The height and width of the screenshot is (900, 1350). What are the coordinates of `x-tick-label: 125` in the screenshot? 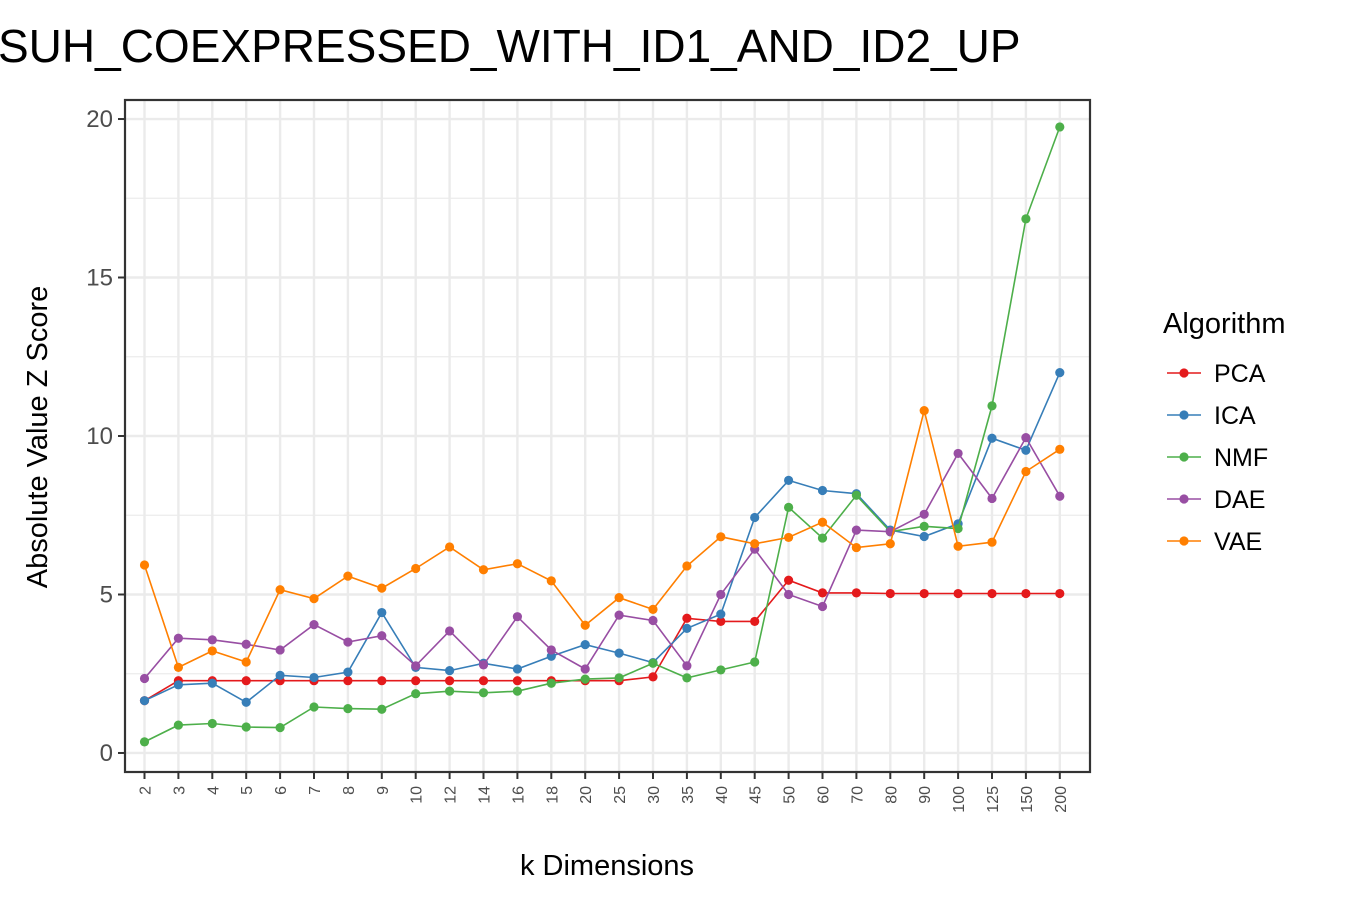 It's located at (993, 799).